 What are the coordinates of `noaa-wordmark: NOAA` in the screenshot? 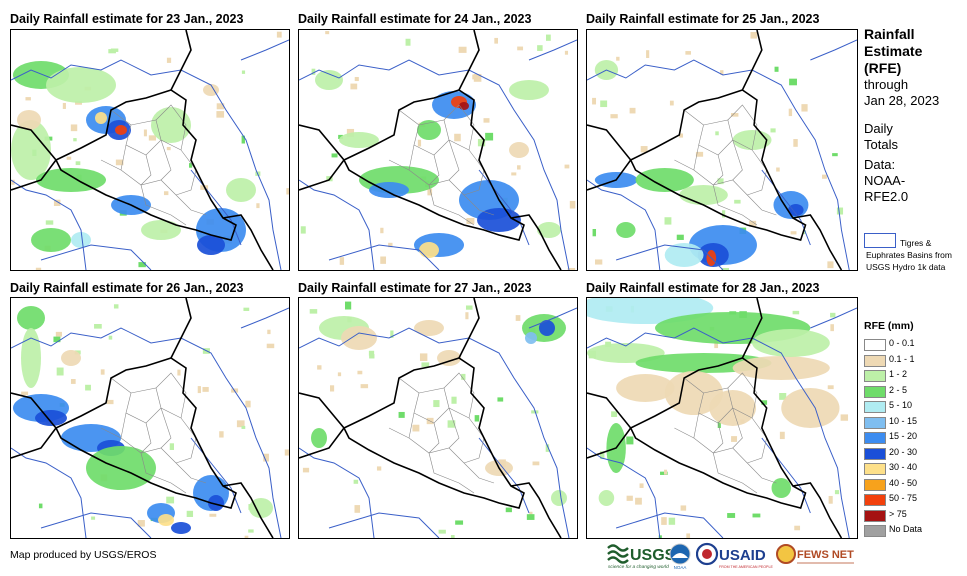 It's located at (680, 567).